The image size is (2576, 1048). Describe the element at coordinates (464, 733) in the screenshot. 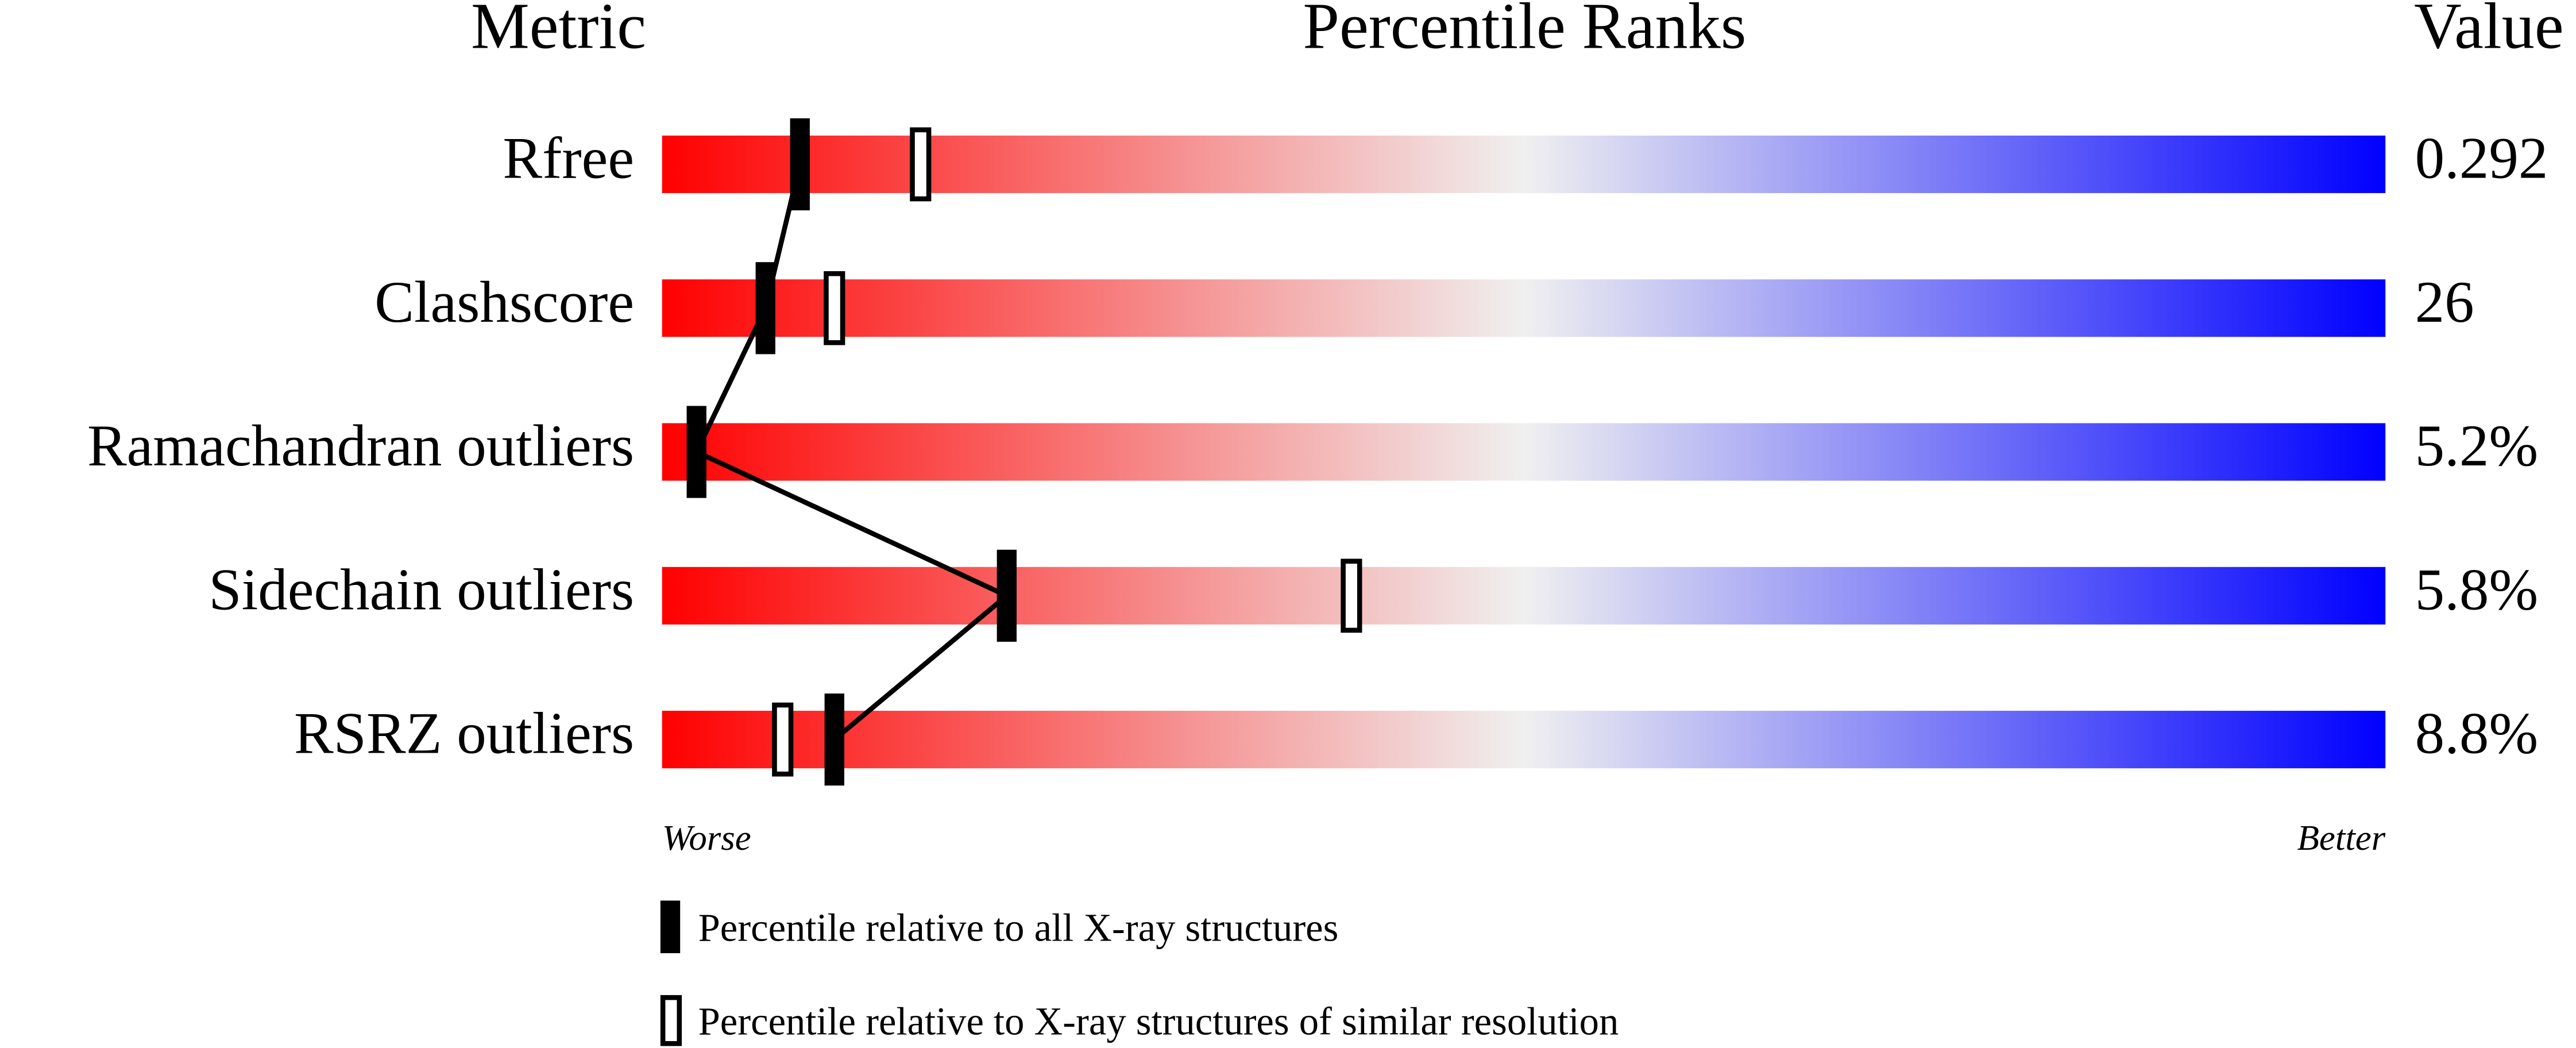

I see `metric-label: RSRZ outliers` at that location.